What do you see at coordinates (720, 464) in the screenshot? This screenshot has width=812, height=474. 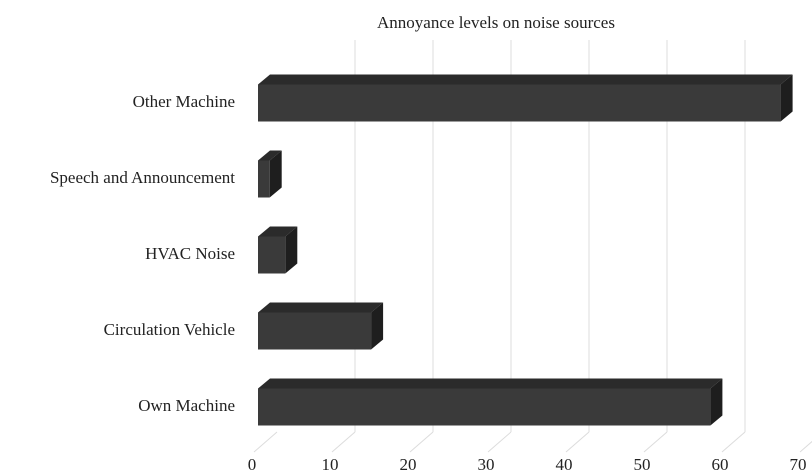 I see `x-tick-label: 60` at bounding box center [720, 464].